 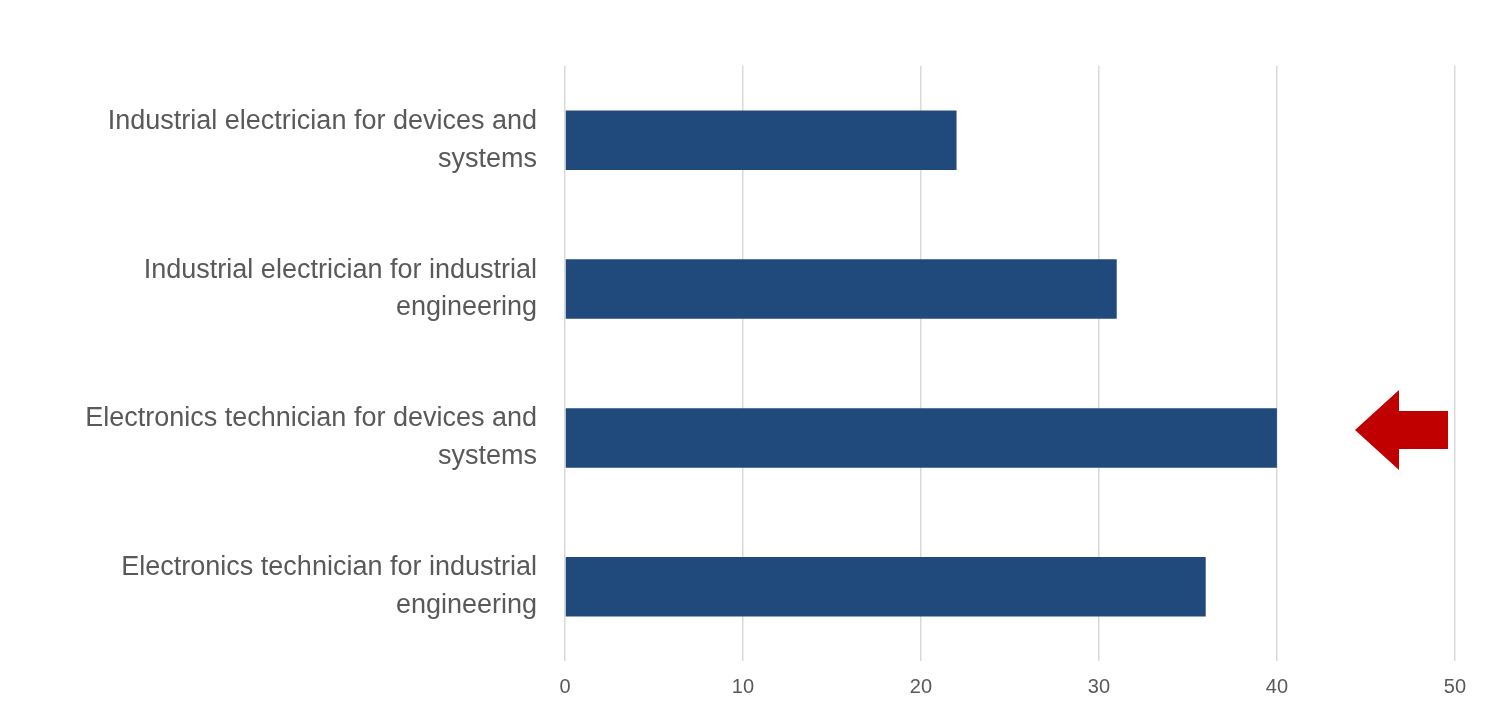 I want to click on x-tick-label: 30, so click(x=1099, y=685).